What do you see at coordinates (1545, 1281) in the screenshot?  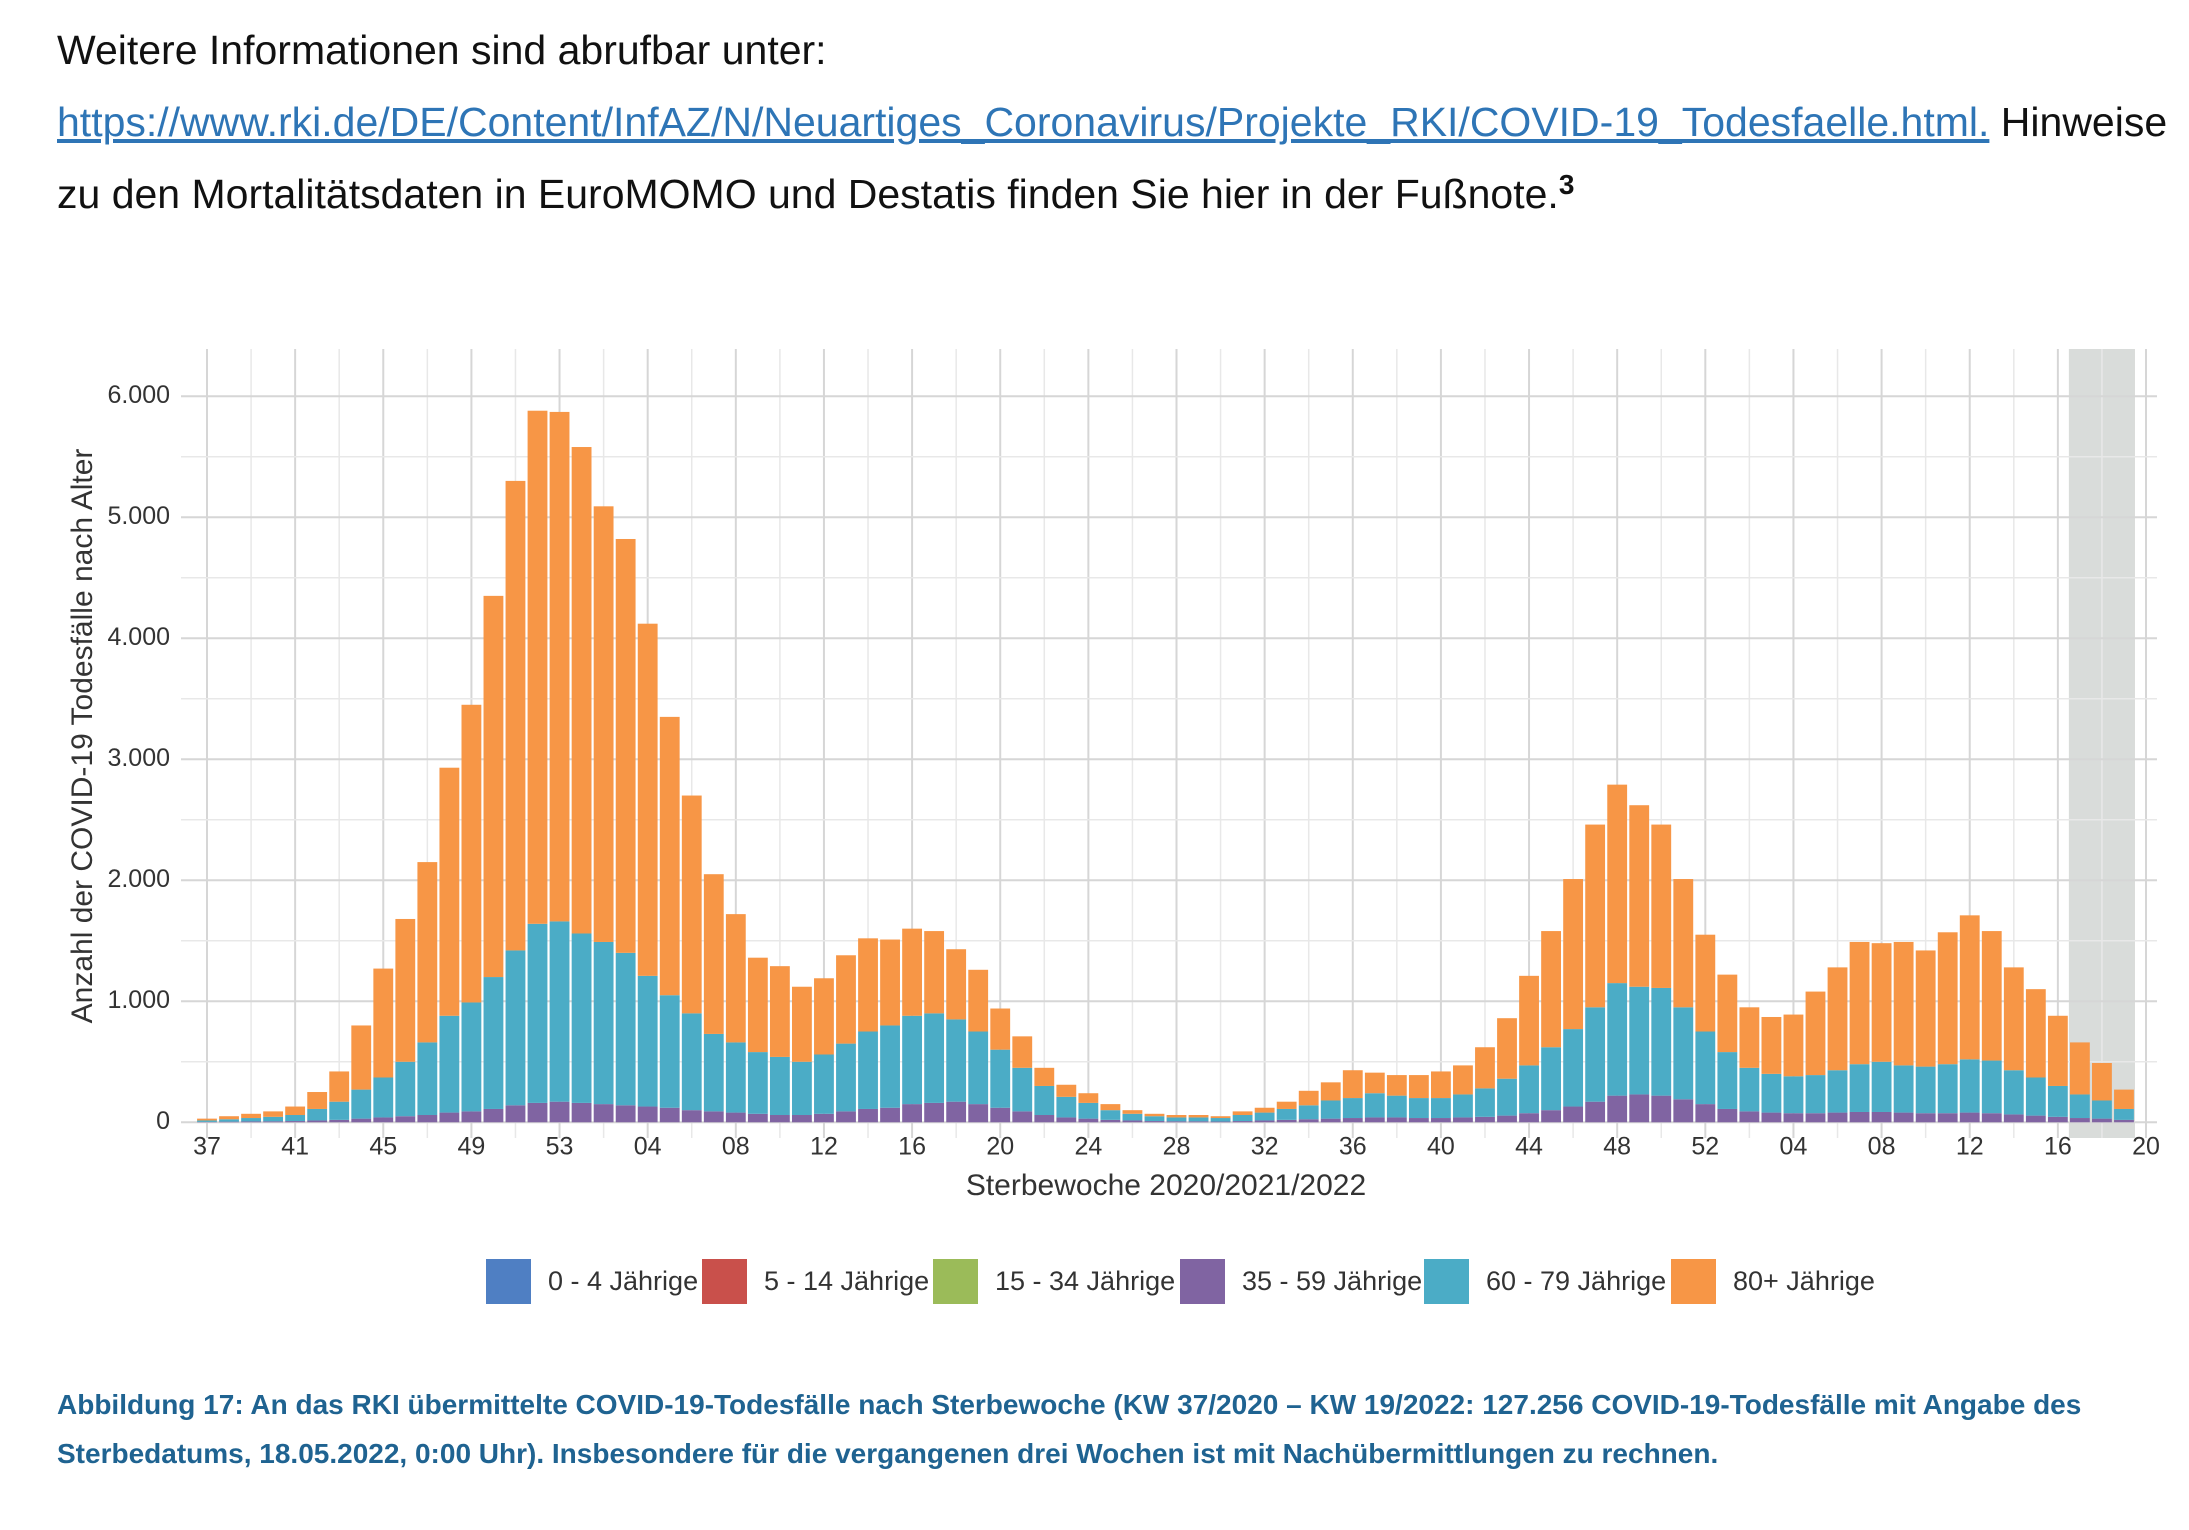 I see `legend-item: 60 - 79 Jährige` at bounding box center [1545, 1281].